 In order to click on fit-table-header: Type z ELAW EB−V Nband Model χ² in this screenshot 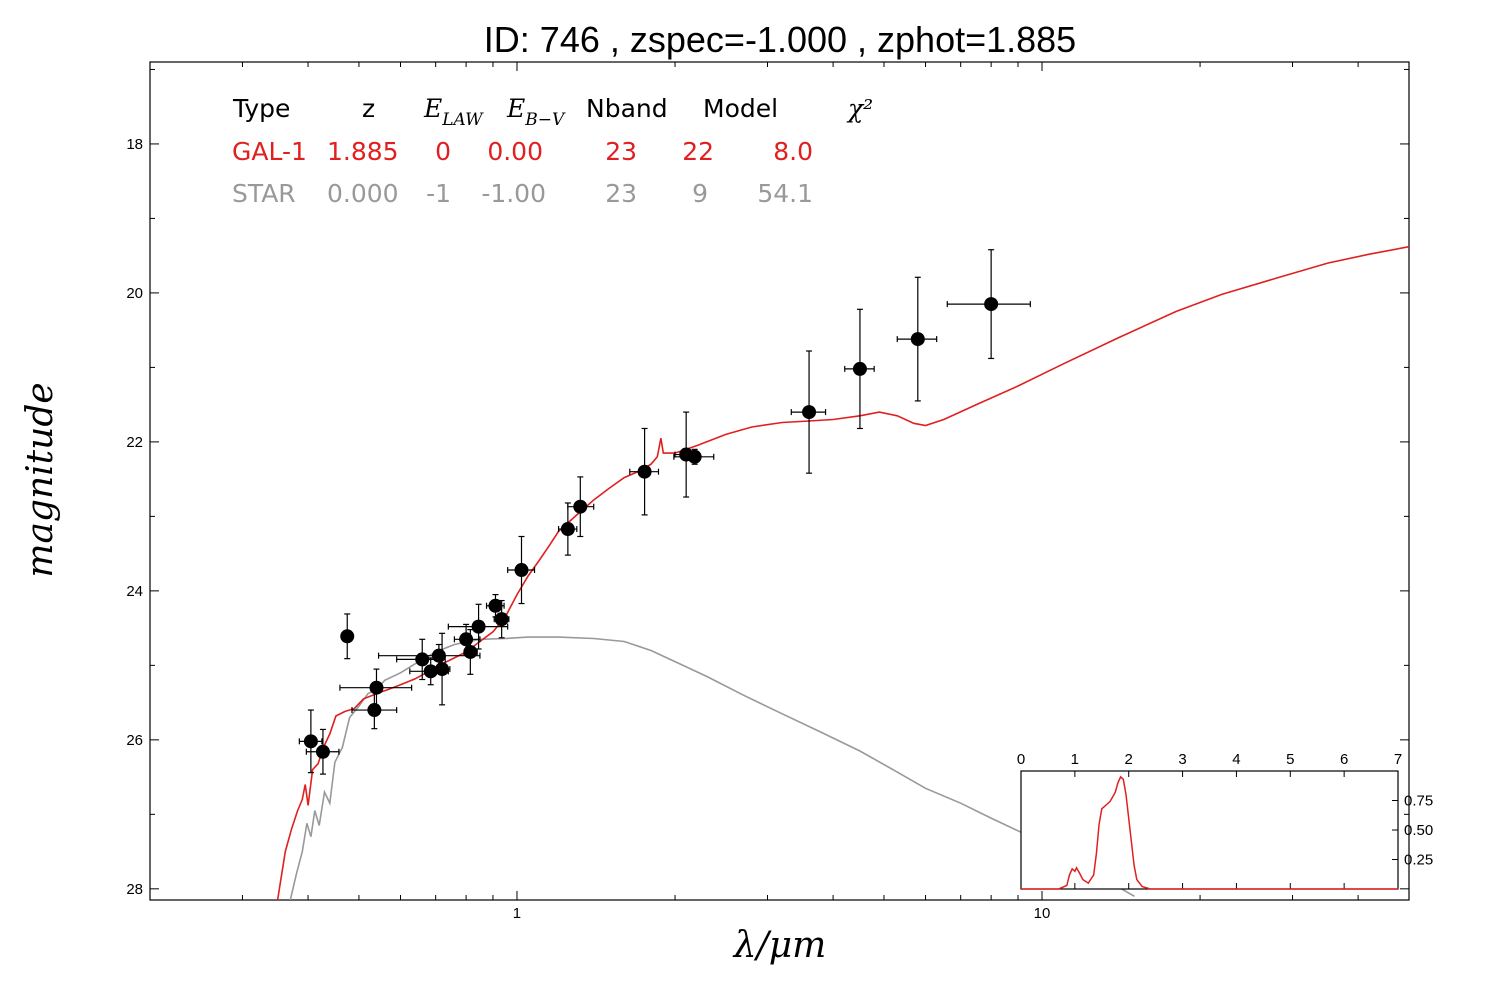, I will do `click(552, 112)`.